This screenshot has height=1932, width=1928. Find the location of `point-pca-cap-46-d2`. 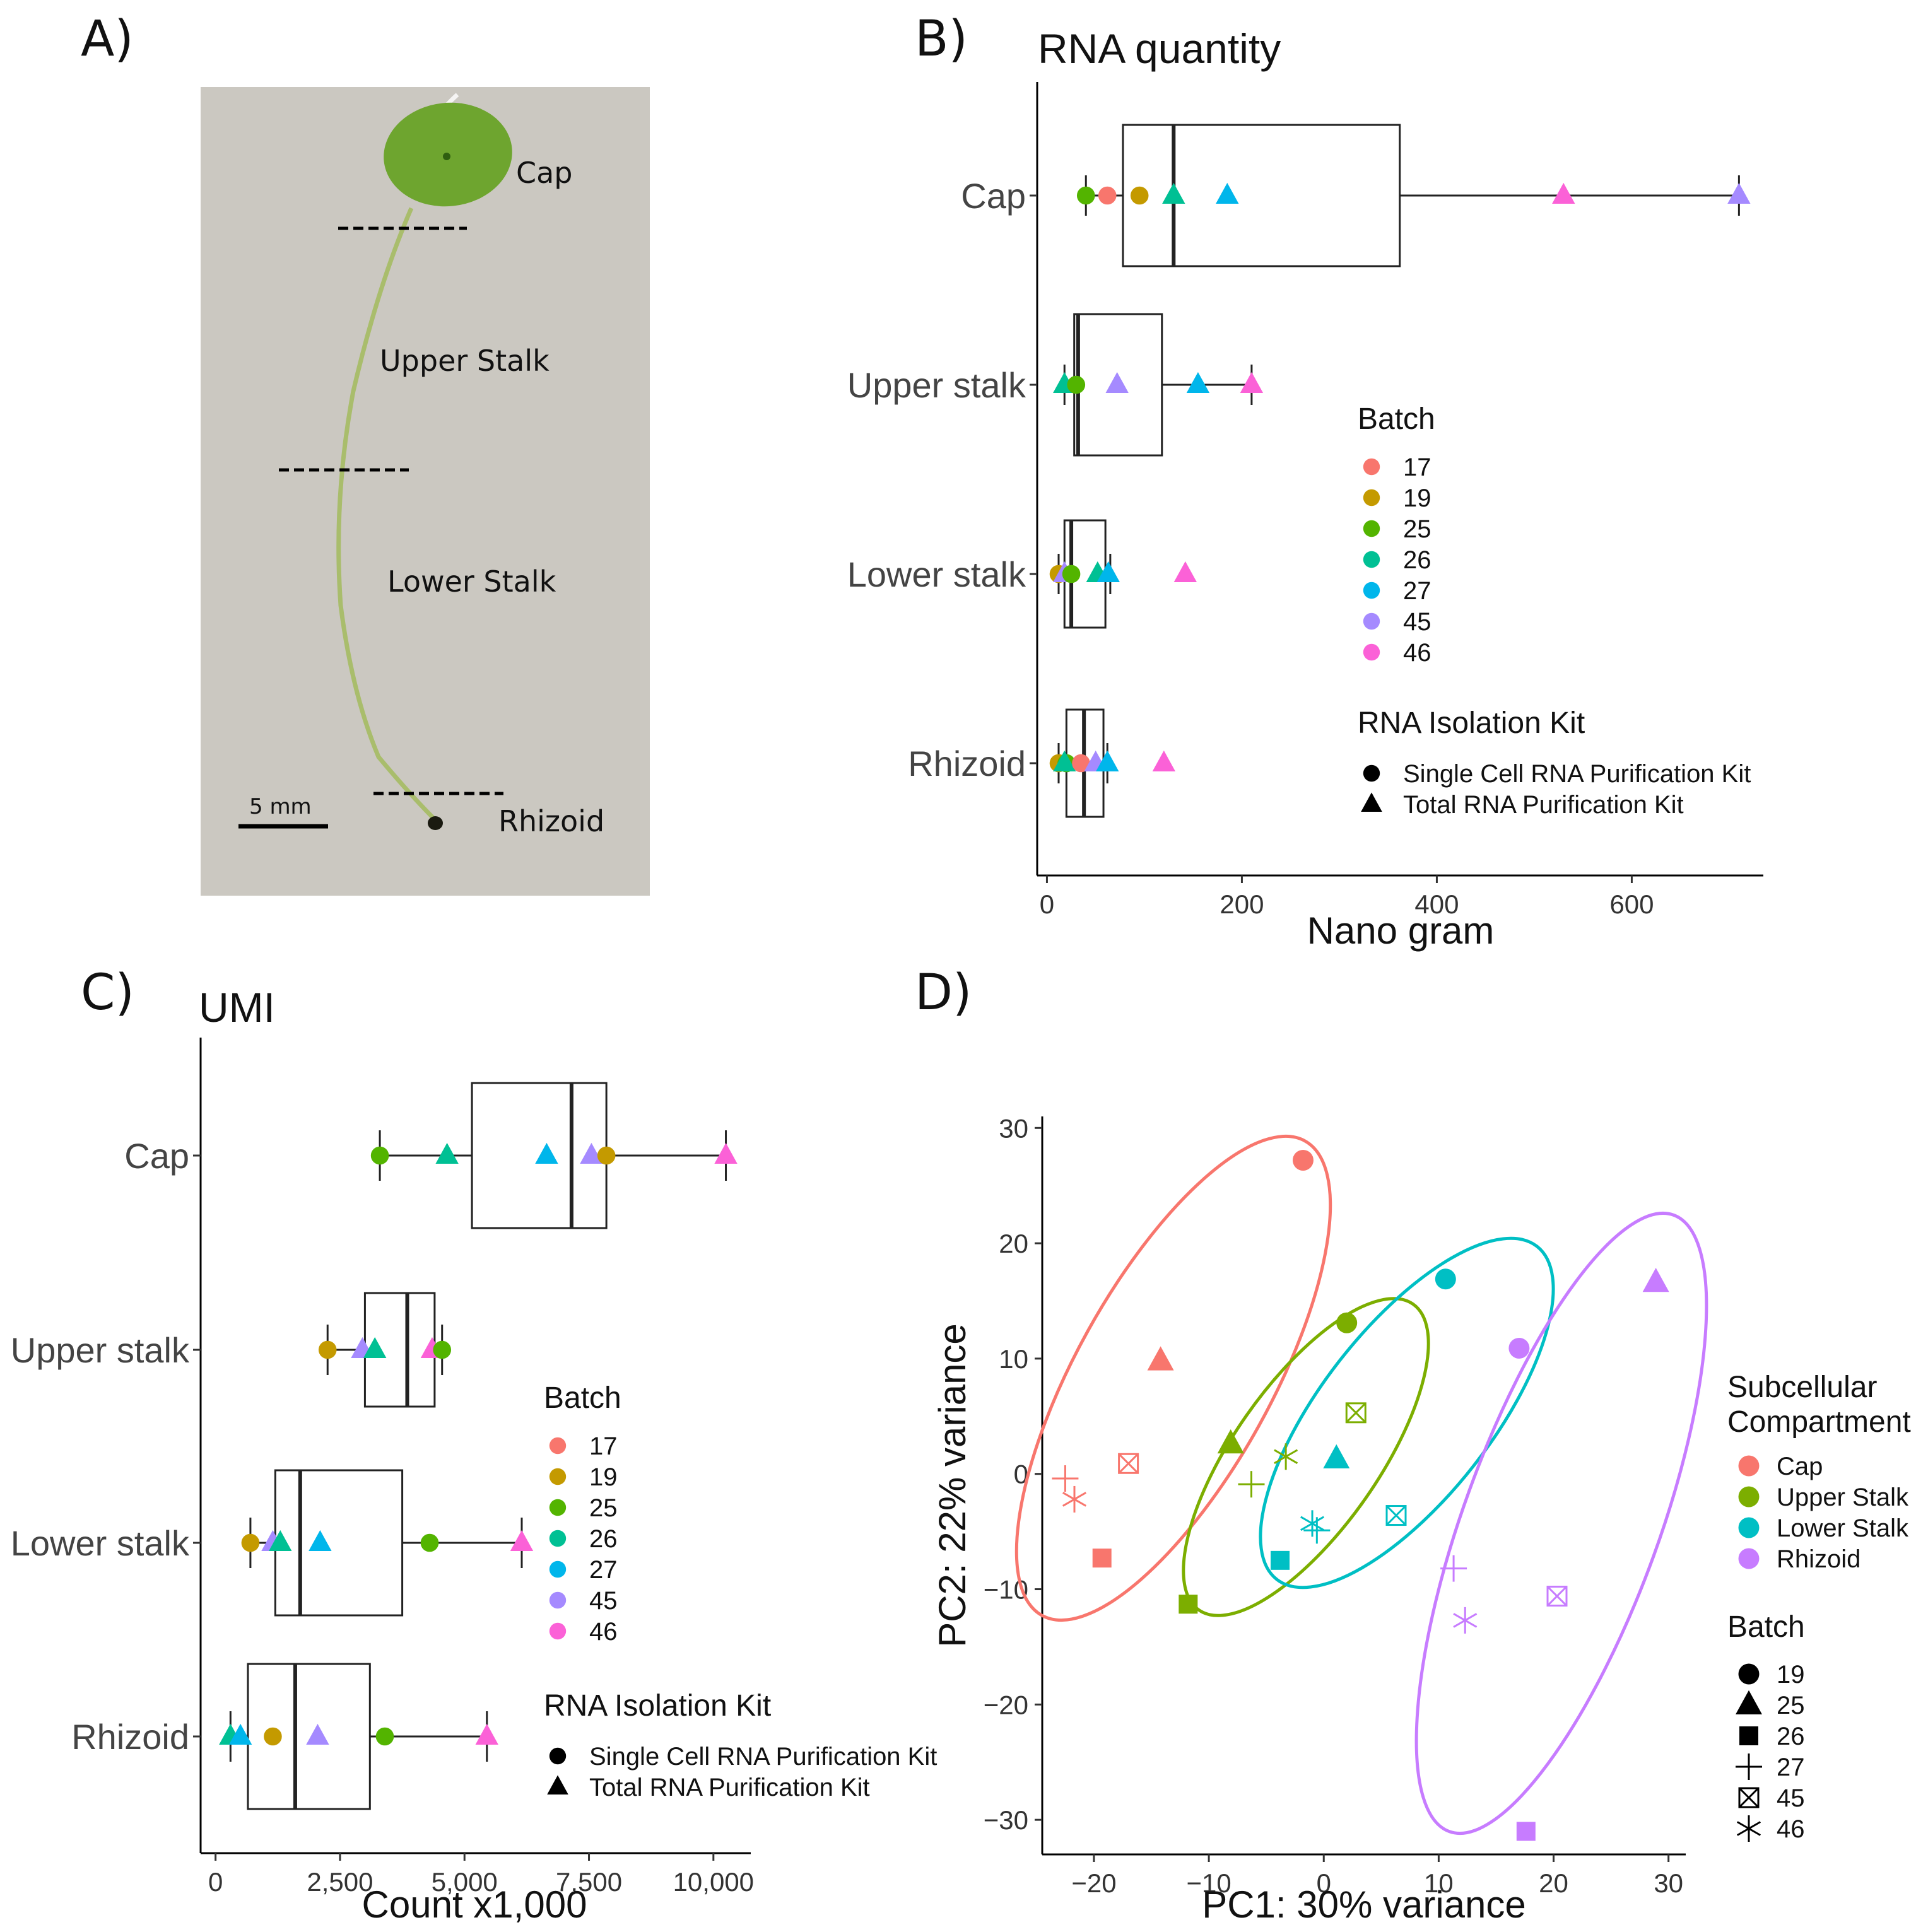

point-pca-cap-46-d2 is located at coordinates (1074, 1499).